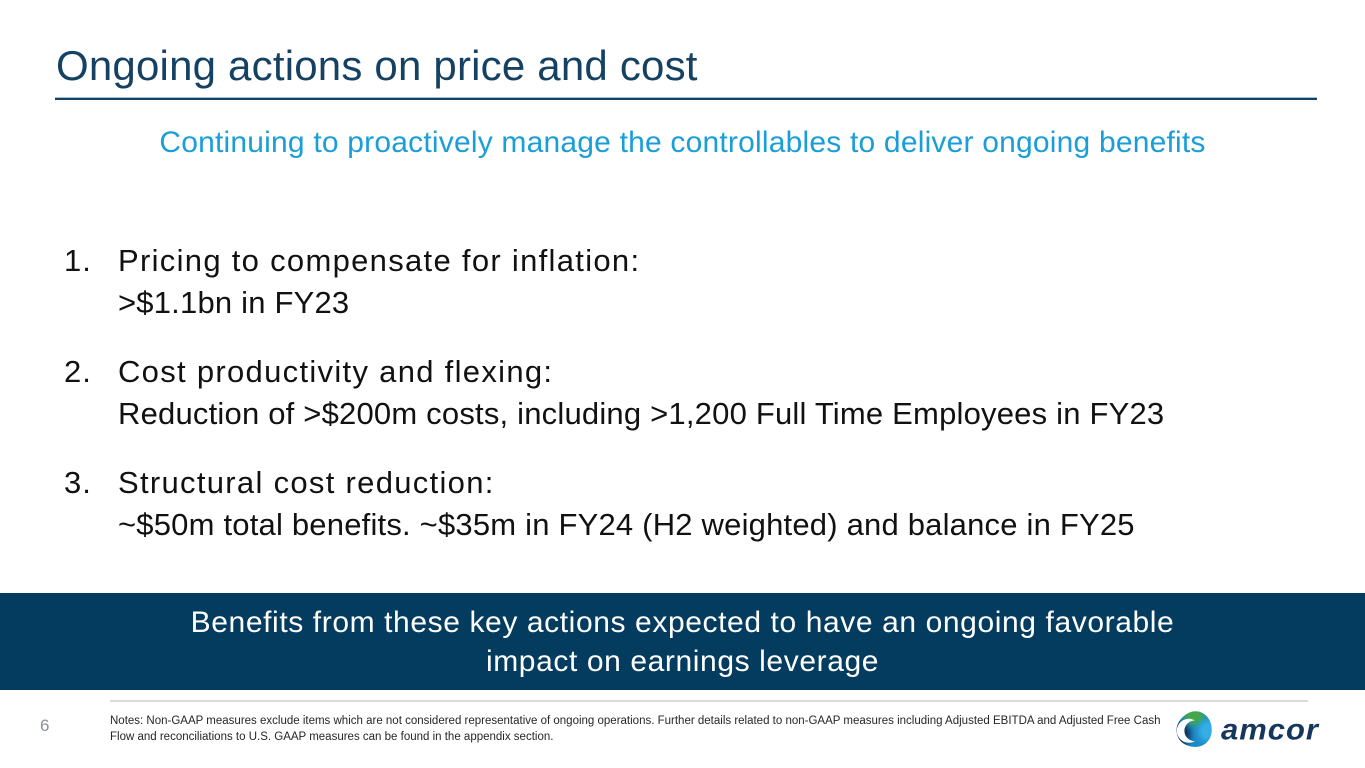  Describe the element at coordinates (234, 302) in the screenshot. I see `list-item-detail: >$1.1bn in FY23` at that location.